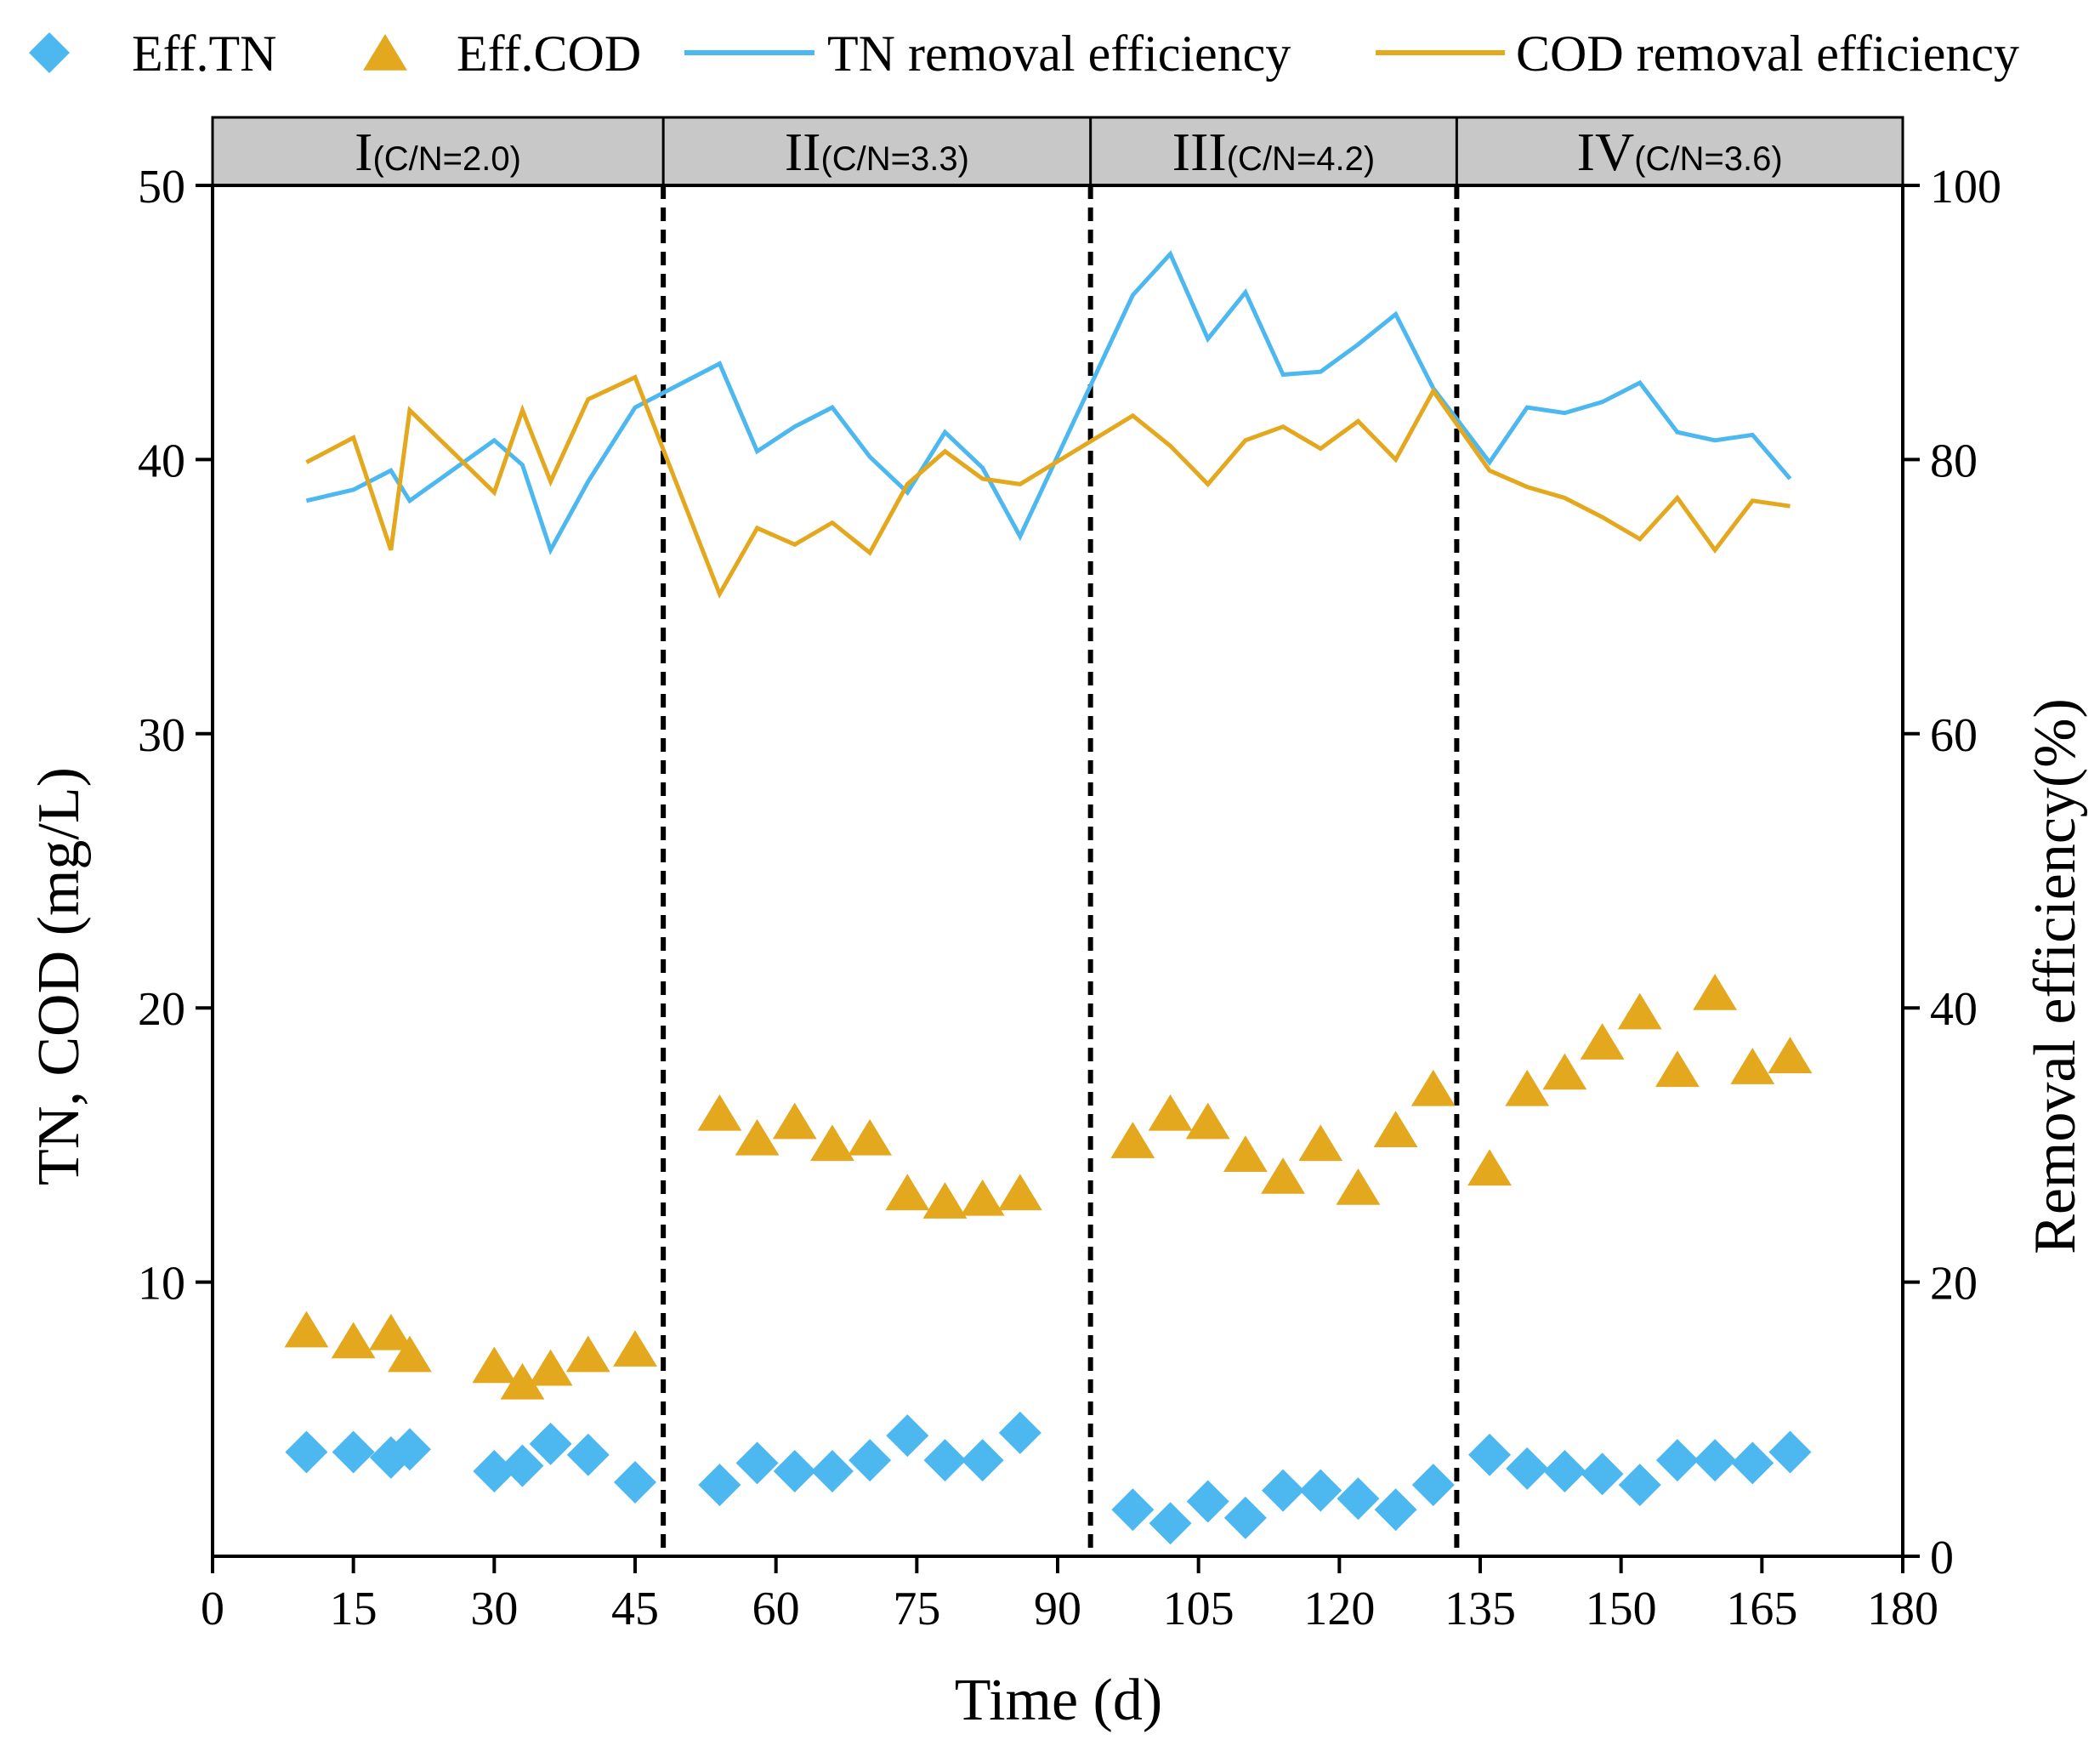  Describe the element at coordinates (1954, 461) in the screenshot. I see `y2-tick-label: 80` at that location.